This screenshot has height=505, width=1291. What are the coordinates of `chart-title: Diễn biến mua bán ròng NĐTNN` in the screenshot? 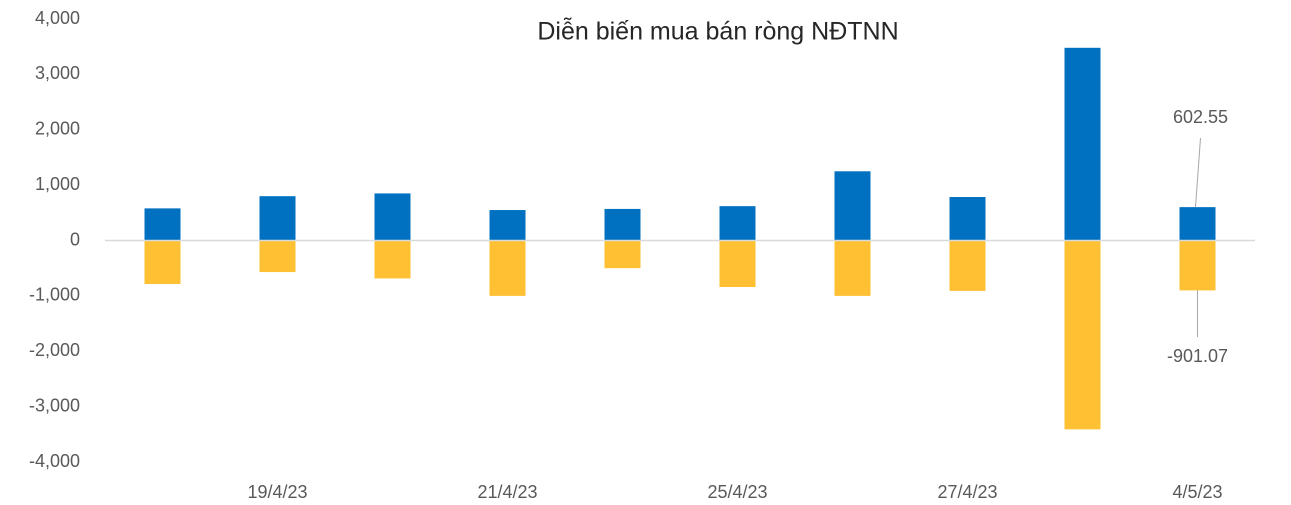 It's located at (717, 31).